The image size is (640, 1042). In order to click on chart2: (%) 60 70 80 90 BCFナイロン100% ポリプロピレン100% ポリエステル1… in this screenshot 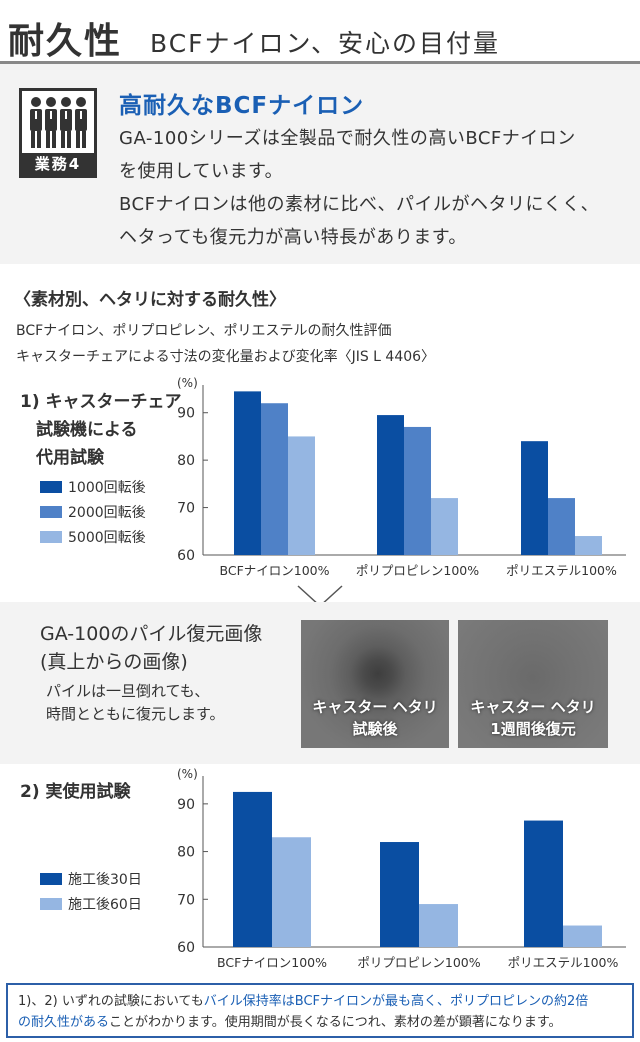, I will do `click(401, 868)`.